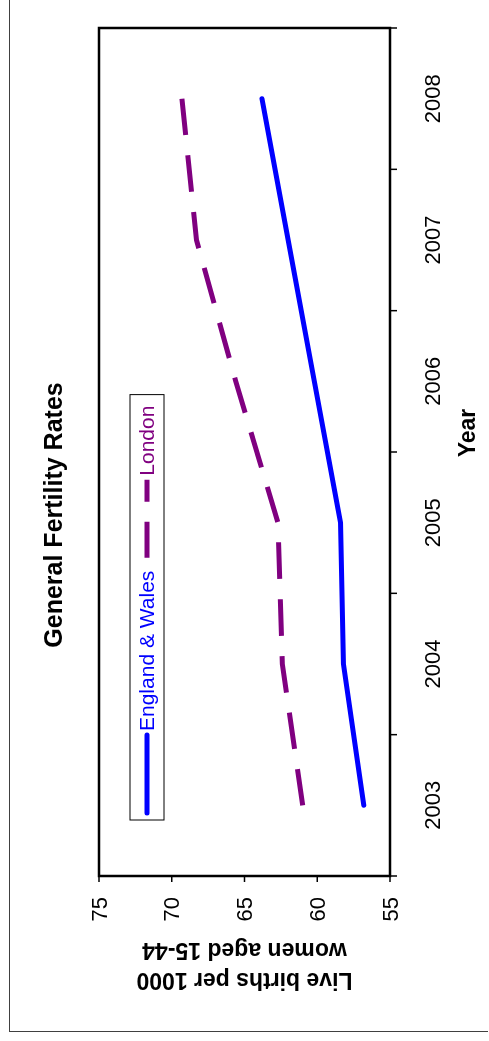  I want to click on x-tick-label: 55, so click(390, 909).